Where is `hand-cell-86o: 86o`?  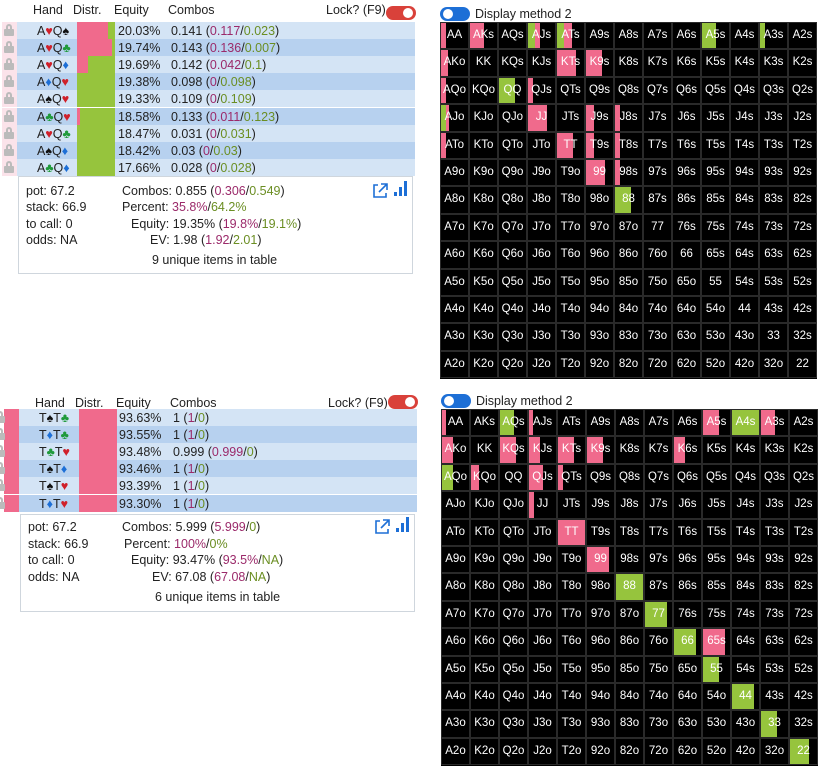 hand-cell-86o: 86o is located at coordinates (629, 642).